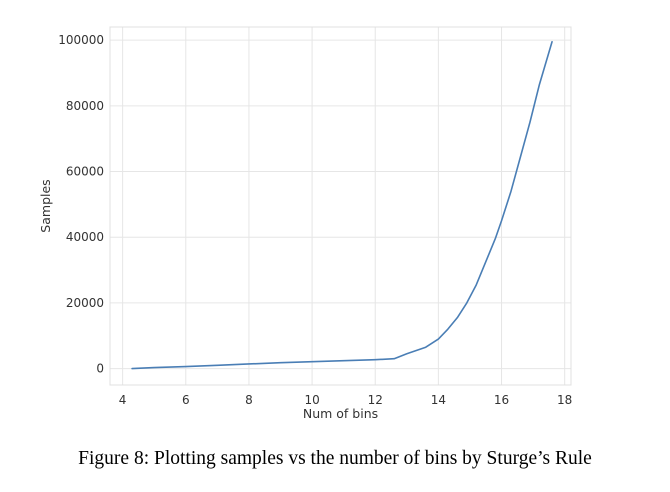 The height and width of the screenshot is (492, 670). What do you see at coordinates (45, 205) in the screenshot?
I see `y-axis-label: Samples` at bounding box center [45, 205].